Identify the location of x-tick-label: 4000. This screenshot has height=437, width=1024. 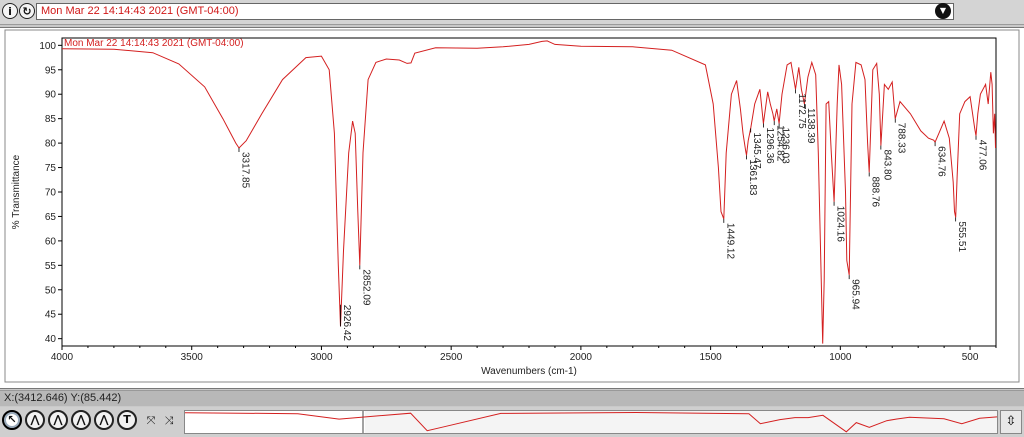
(62, 357).